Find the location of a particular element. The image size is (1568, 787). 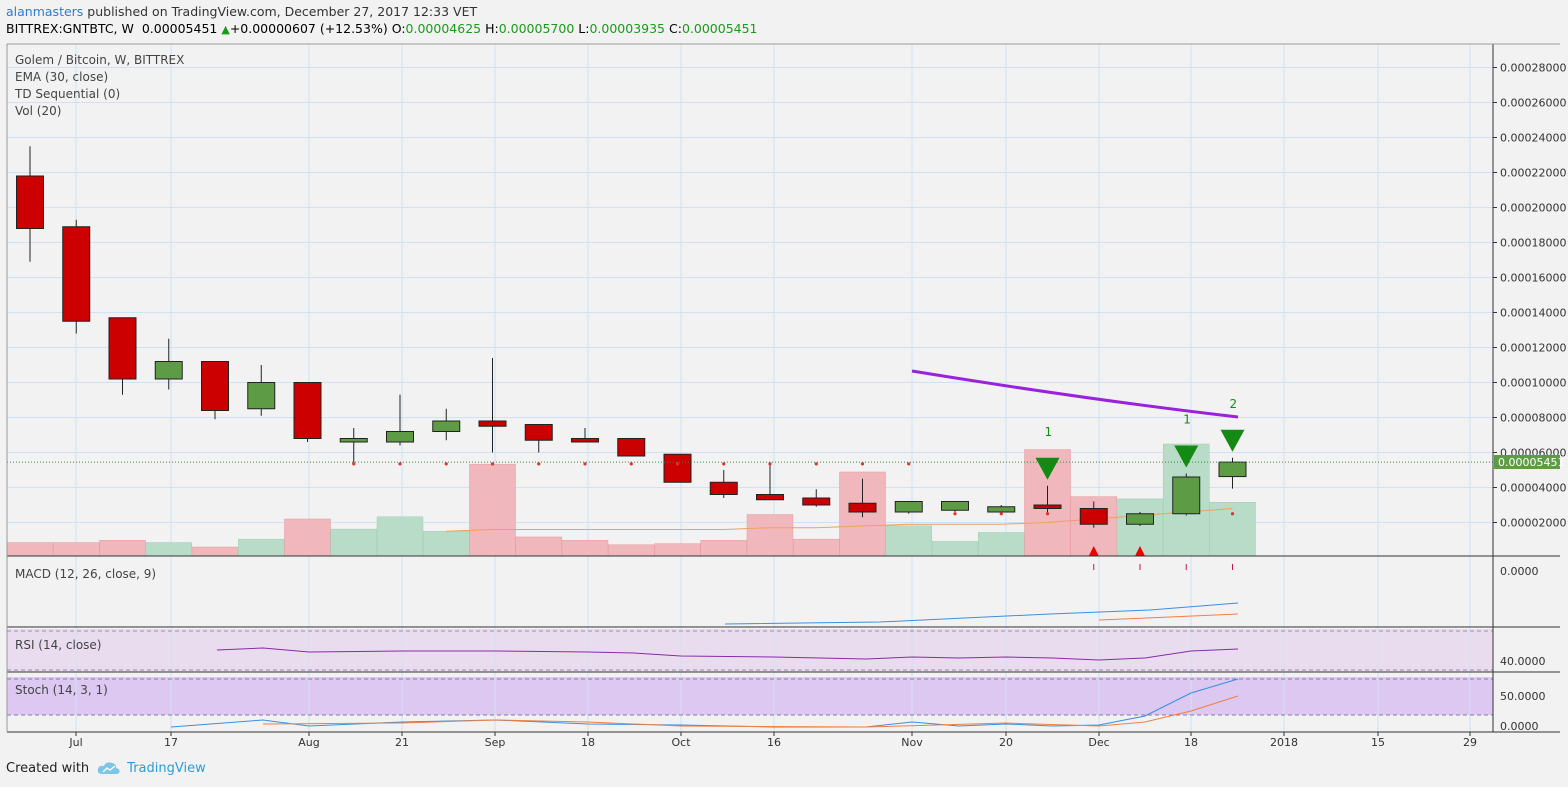

macd-signal is located at coordinates (1168, 617).